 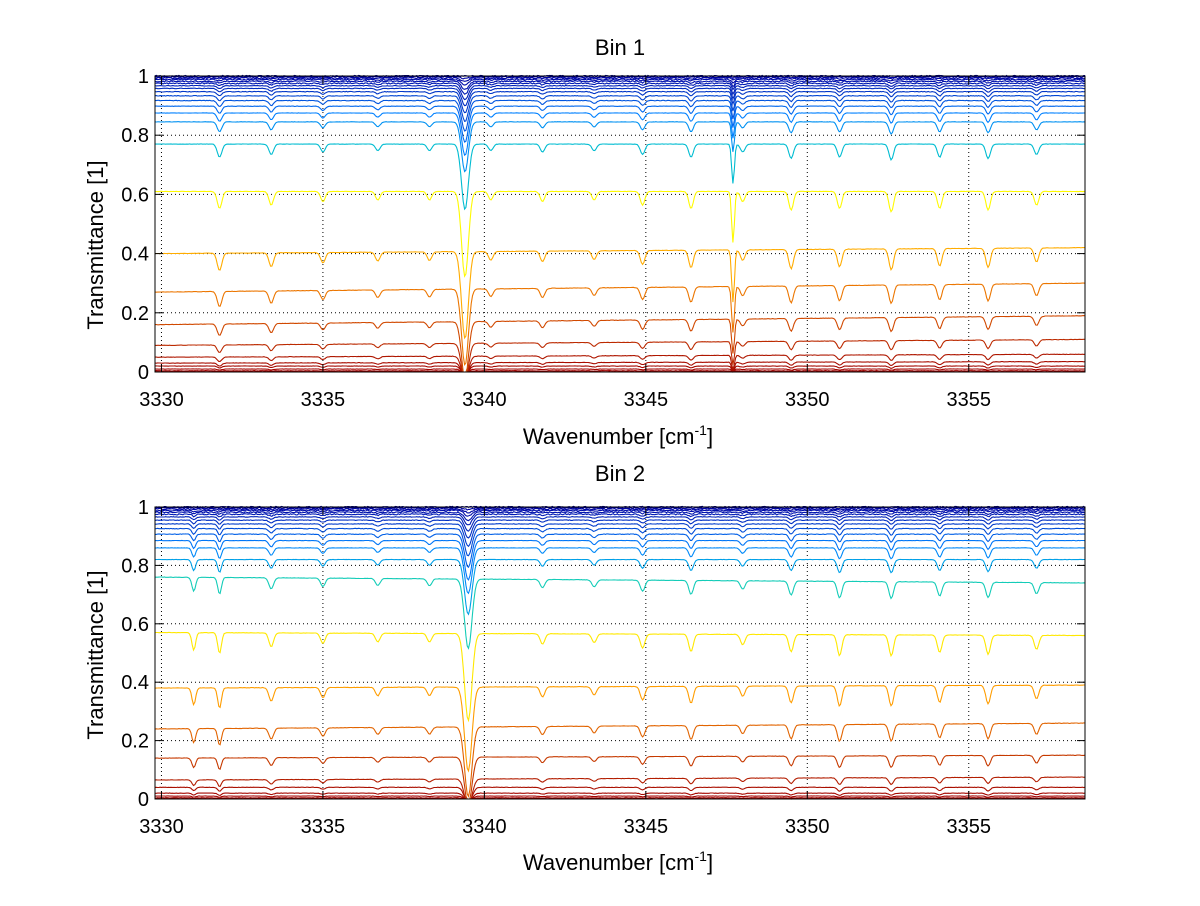 I want to click on chart-title: Bin 1, so click(x=620, y=47).